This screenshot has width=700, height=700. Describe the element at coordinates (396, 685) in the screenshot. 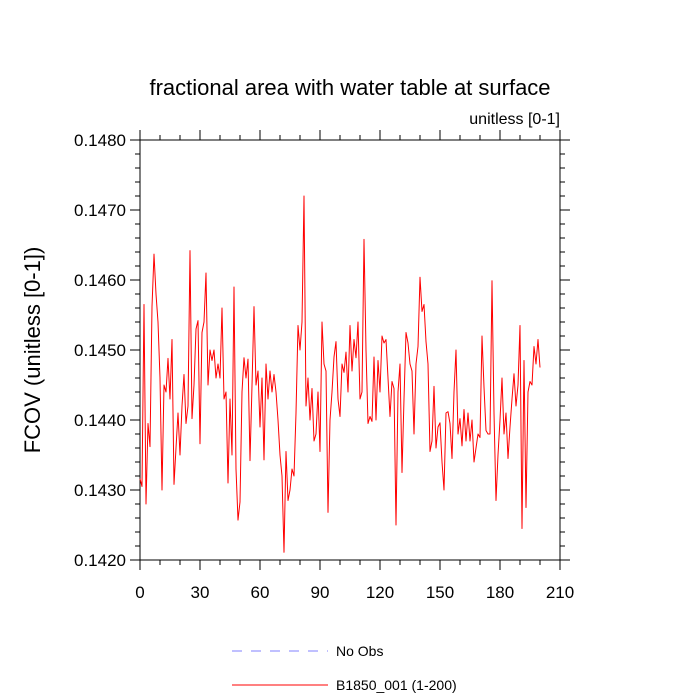

I see `legend-label-b1850: B1850_001 (1-200)` at that location.